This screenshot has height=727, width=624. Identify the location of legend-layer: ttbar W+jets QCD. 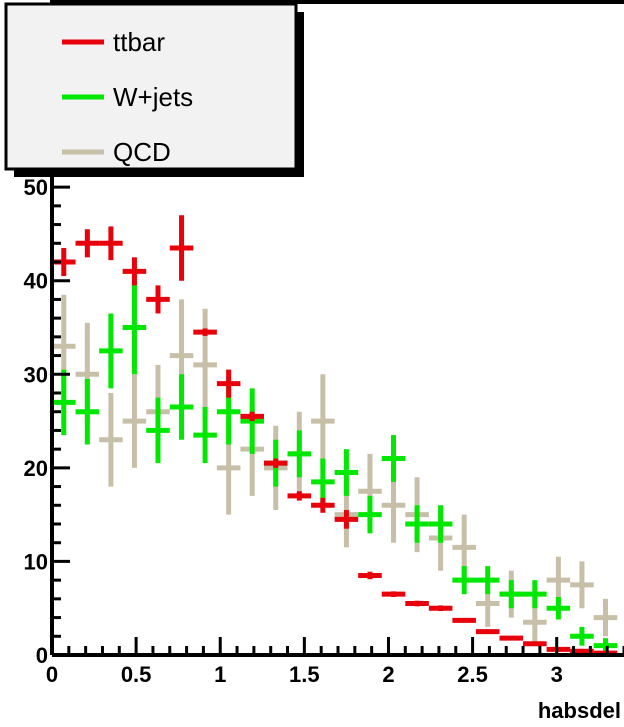
(154, 89).